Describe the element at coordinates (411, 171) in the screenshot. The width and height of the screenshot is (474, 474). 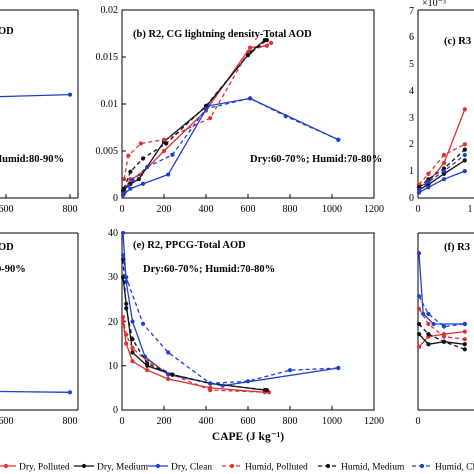
I see `y-tick-label: 1` at that location.